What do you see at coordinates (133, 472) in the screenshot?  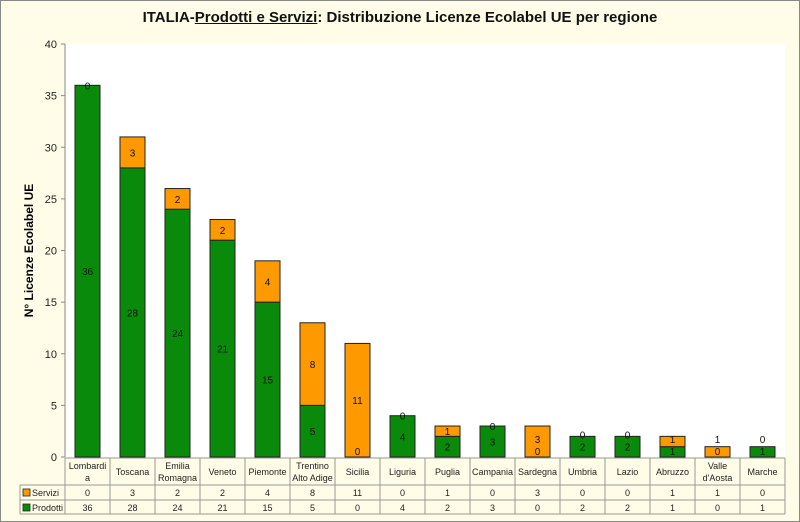 I see `category-label: Toscana` at bounding box center [133, 472].